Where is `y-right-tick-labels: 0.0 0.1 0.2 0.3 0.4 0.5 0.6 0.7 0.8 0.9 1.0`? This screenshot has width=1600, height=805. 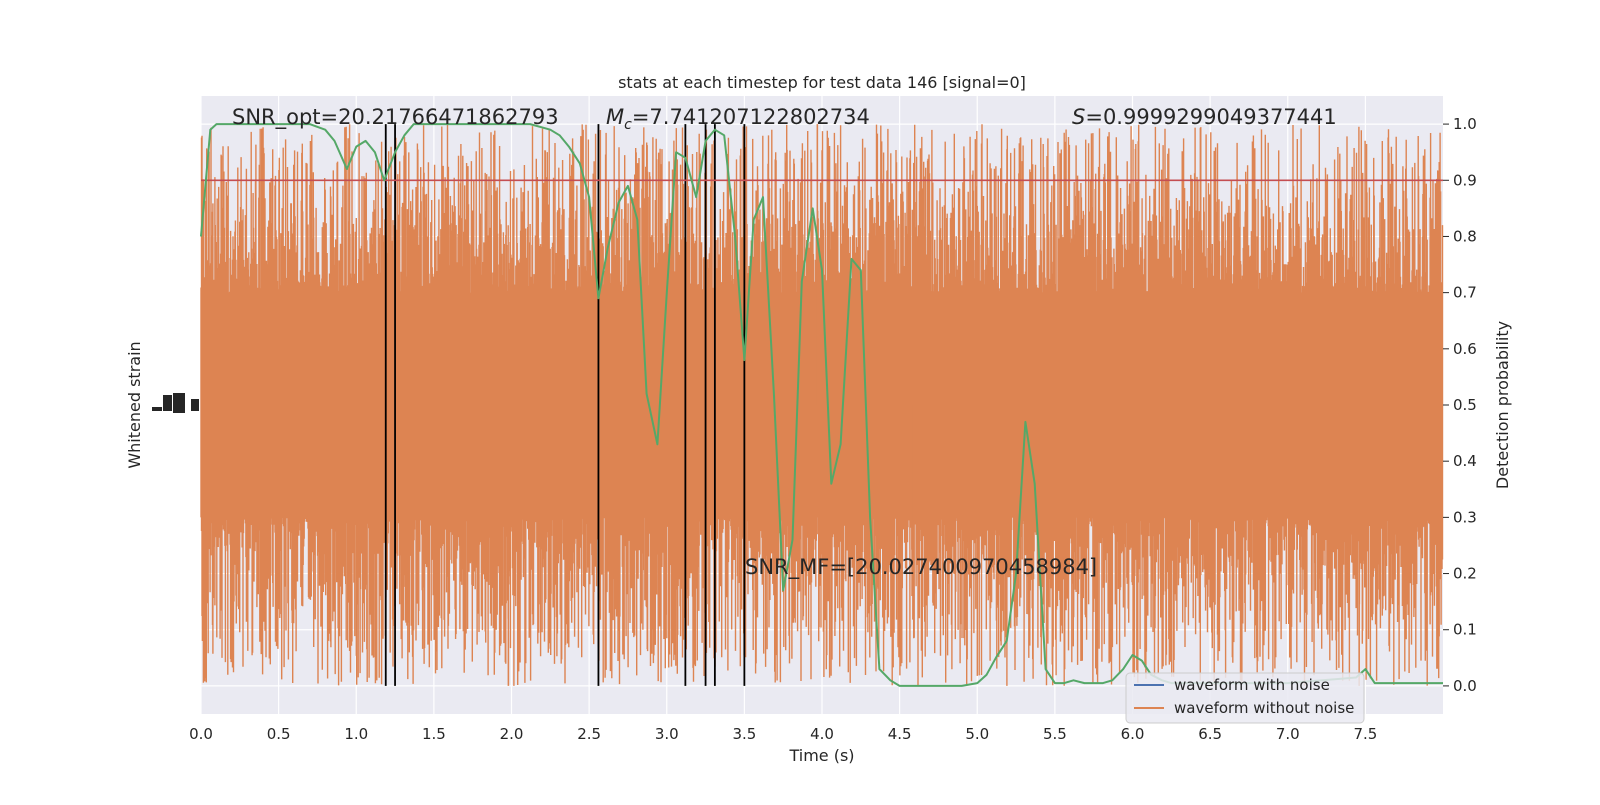 y-right-tick-labels: 0.0 0.1 0.2 0.3 0.4 0.5 0.6 0.7 0.8 0.9 1.0 is located at coordinates (1460, 405).